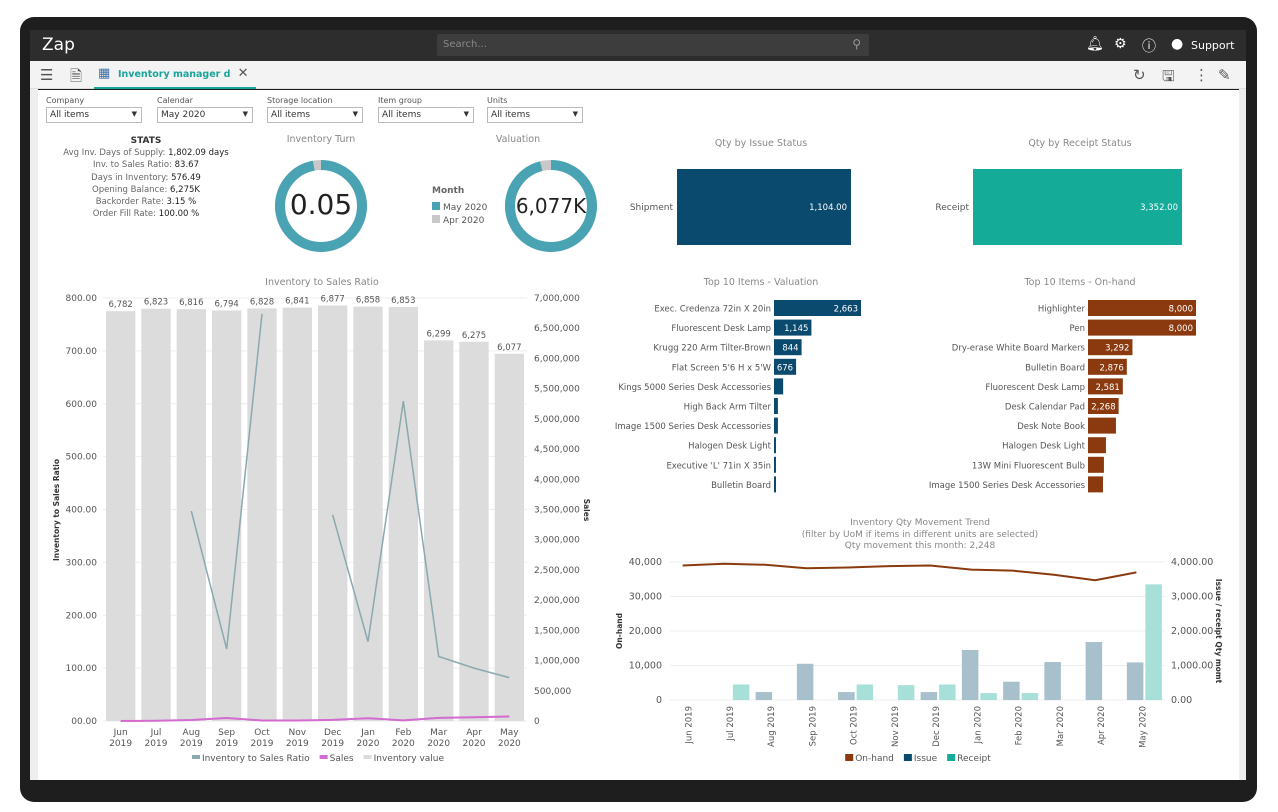  Describe the element at coordinates (645, 666) in the screenshot. I see `y-tick-label: 10,000` at that location.